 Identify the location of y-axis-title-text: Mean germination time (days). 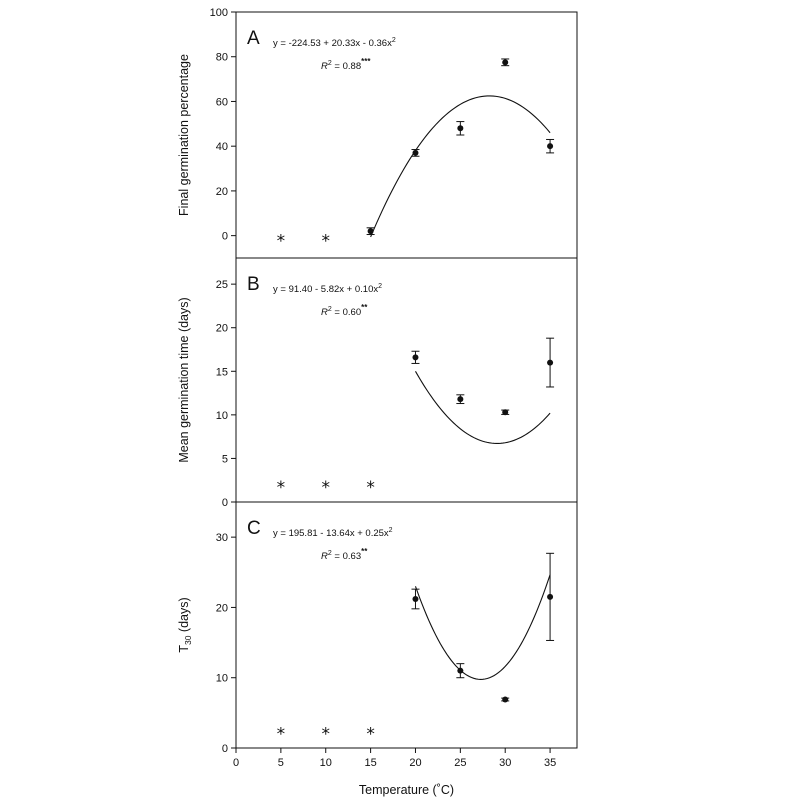
(184, 379).